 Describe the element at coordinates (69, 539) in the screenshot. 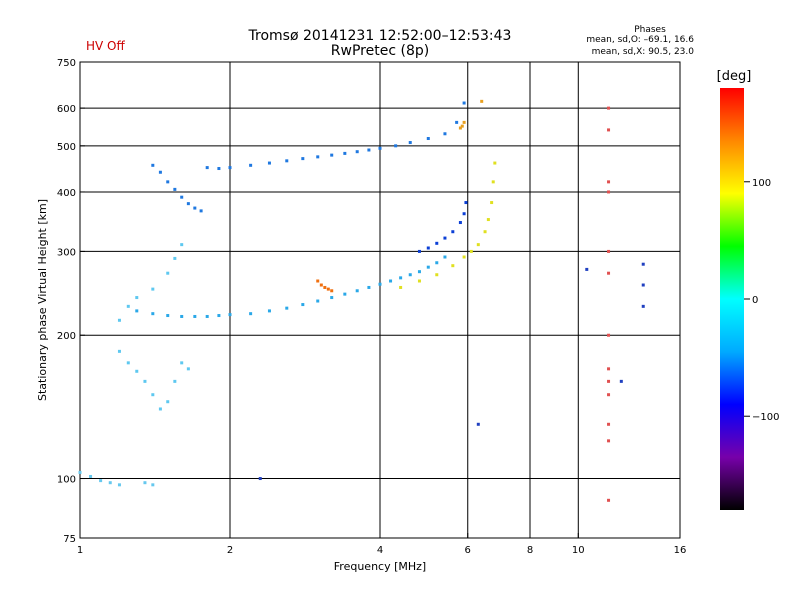

I see `y-tick-label: 75` at that location.